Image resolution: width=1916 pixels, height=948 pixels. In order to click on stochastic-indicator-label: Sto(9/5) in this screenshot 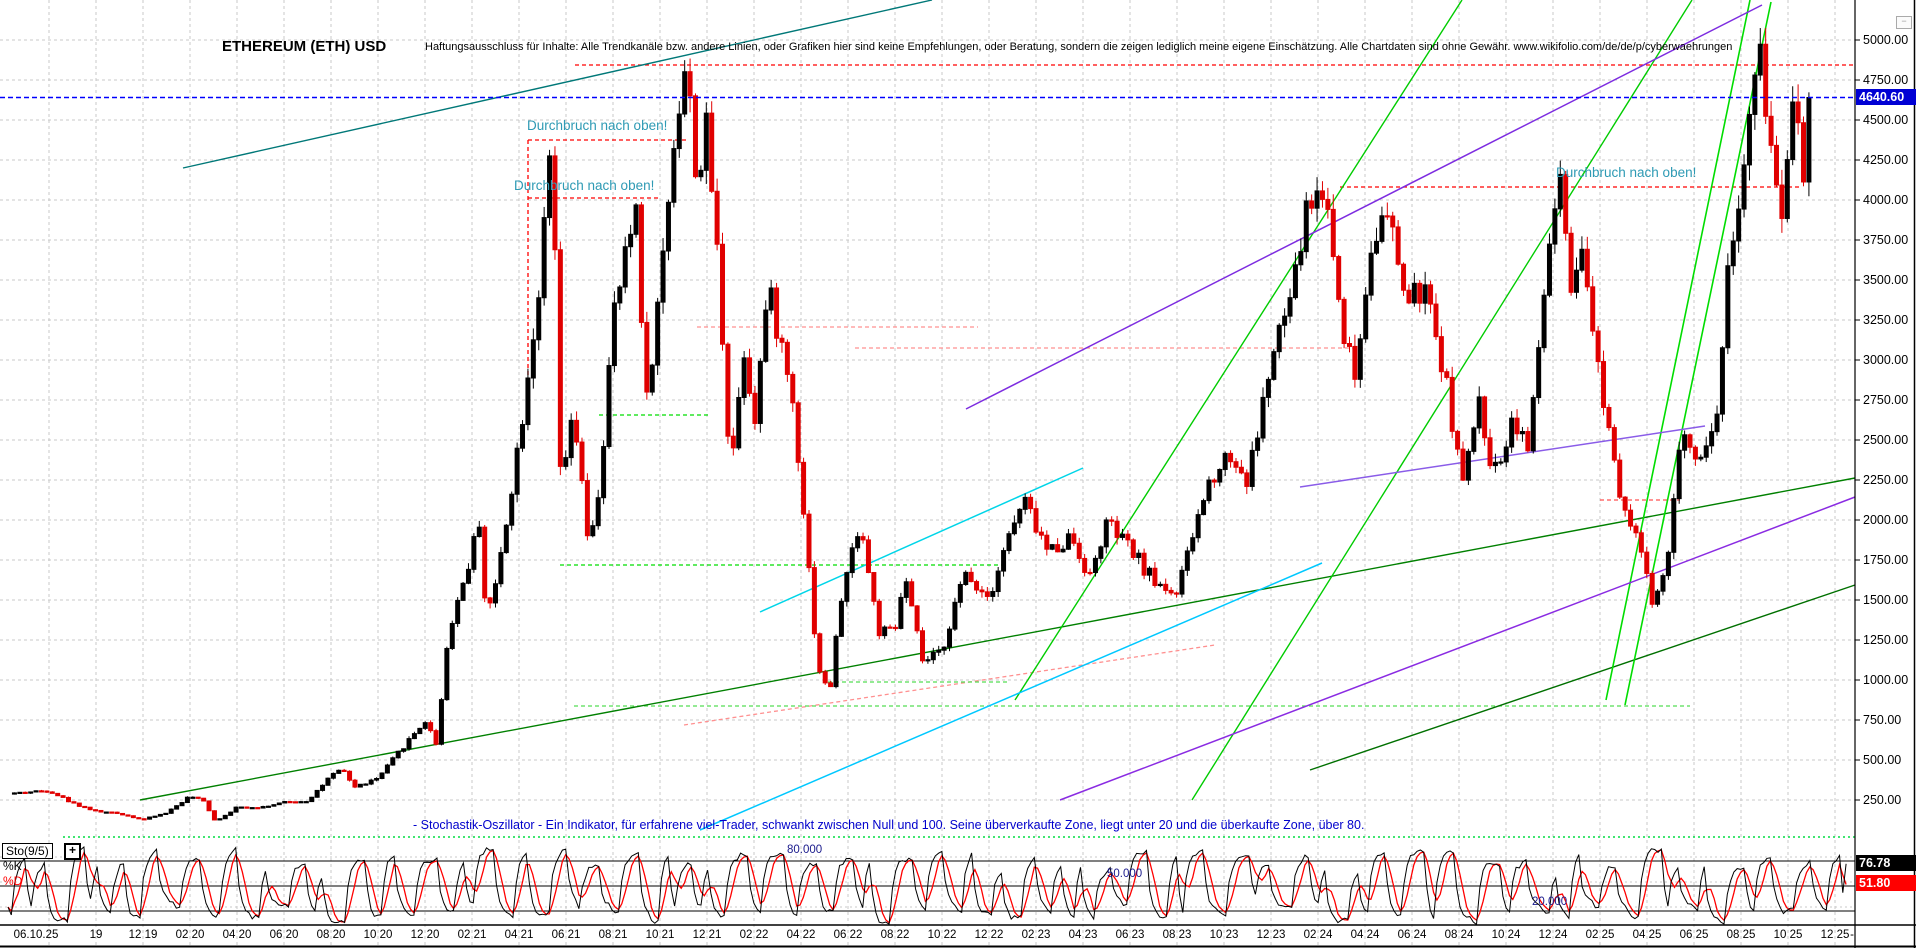, I will do `click(27, 851)`.